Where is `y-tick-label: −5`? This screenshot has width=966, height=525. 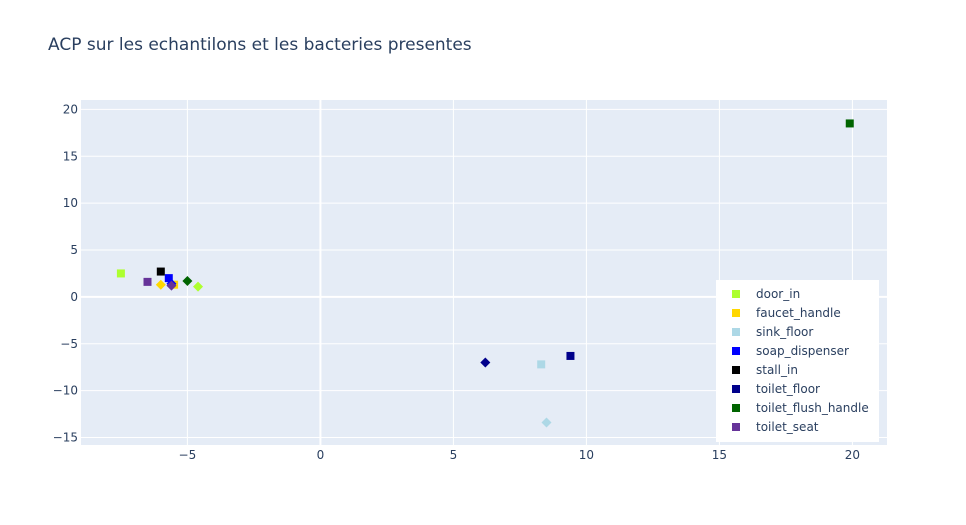 y-tick-label: −5 is located at coordinates (69, 344).